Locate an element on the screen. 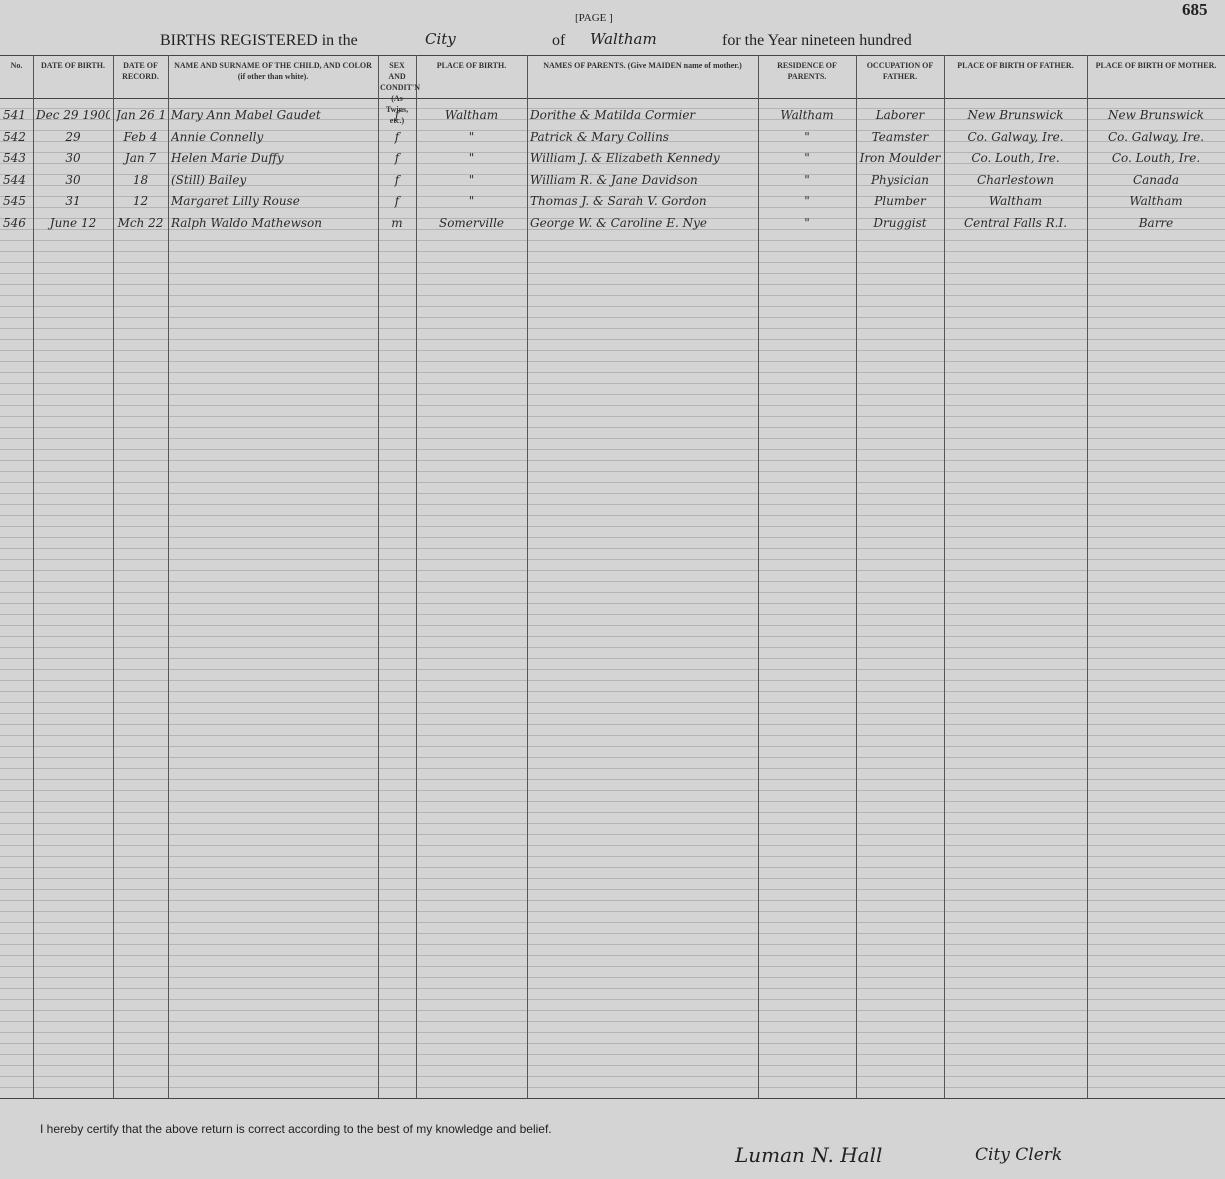 Image resolution: width=1225 pixels, height=1179 pixels. column-header: DATE OF RECORD. is located at coordinates (140, 71).